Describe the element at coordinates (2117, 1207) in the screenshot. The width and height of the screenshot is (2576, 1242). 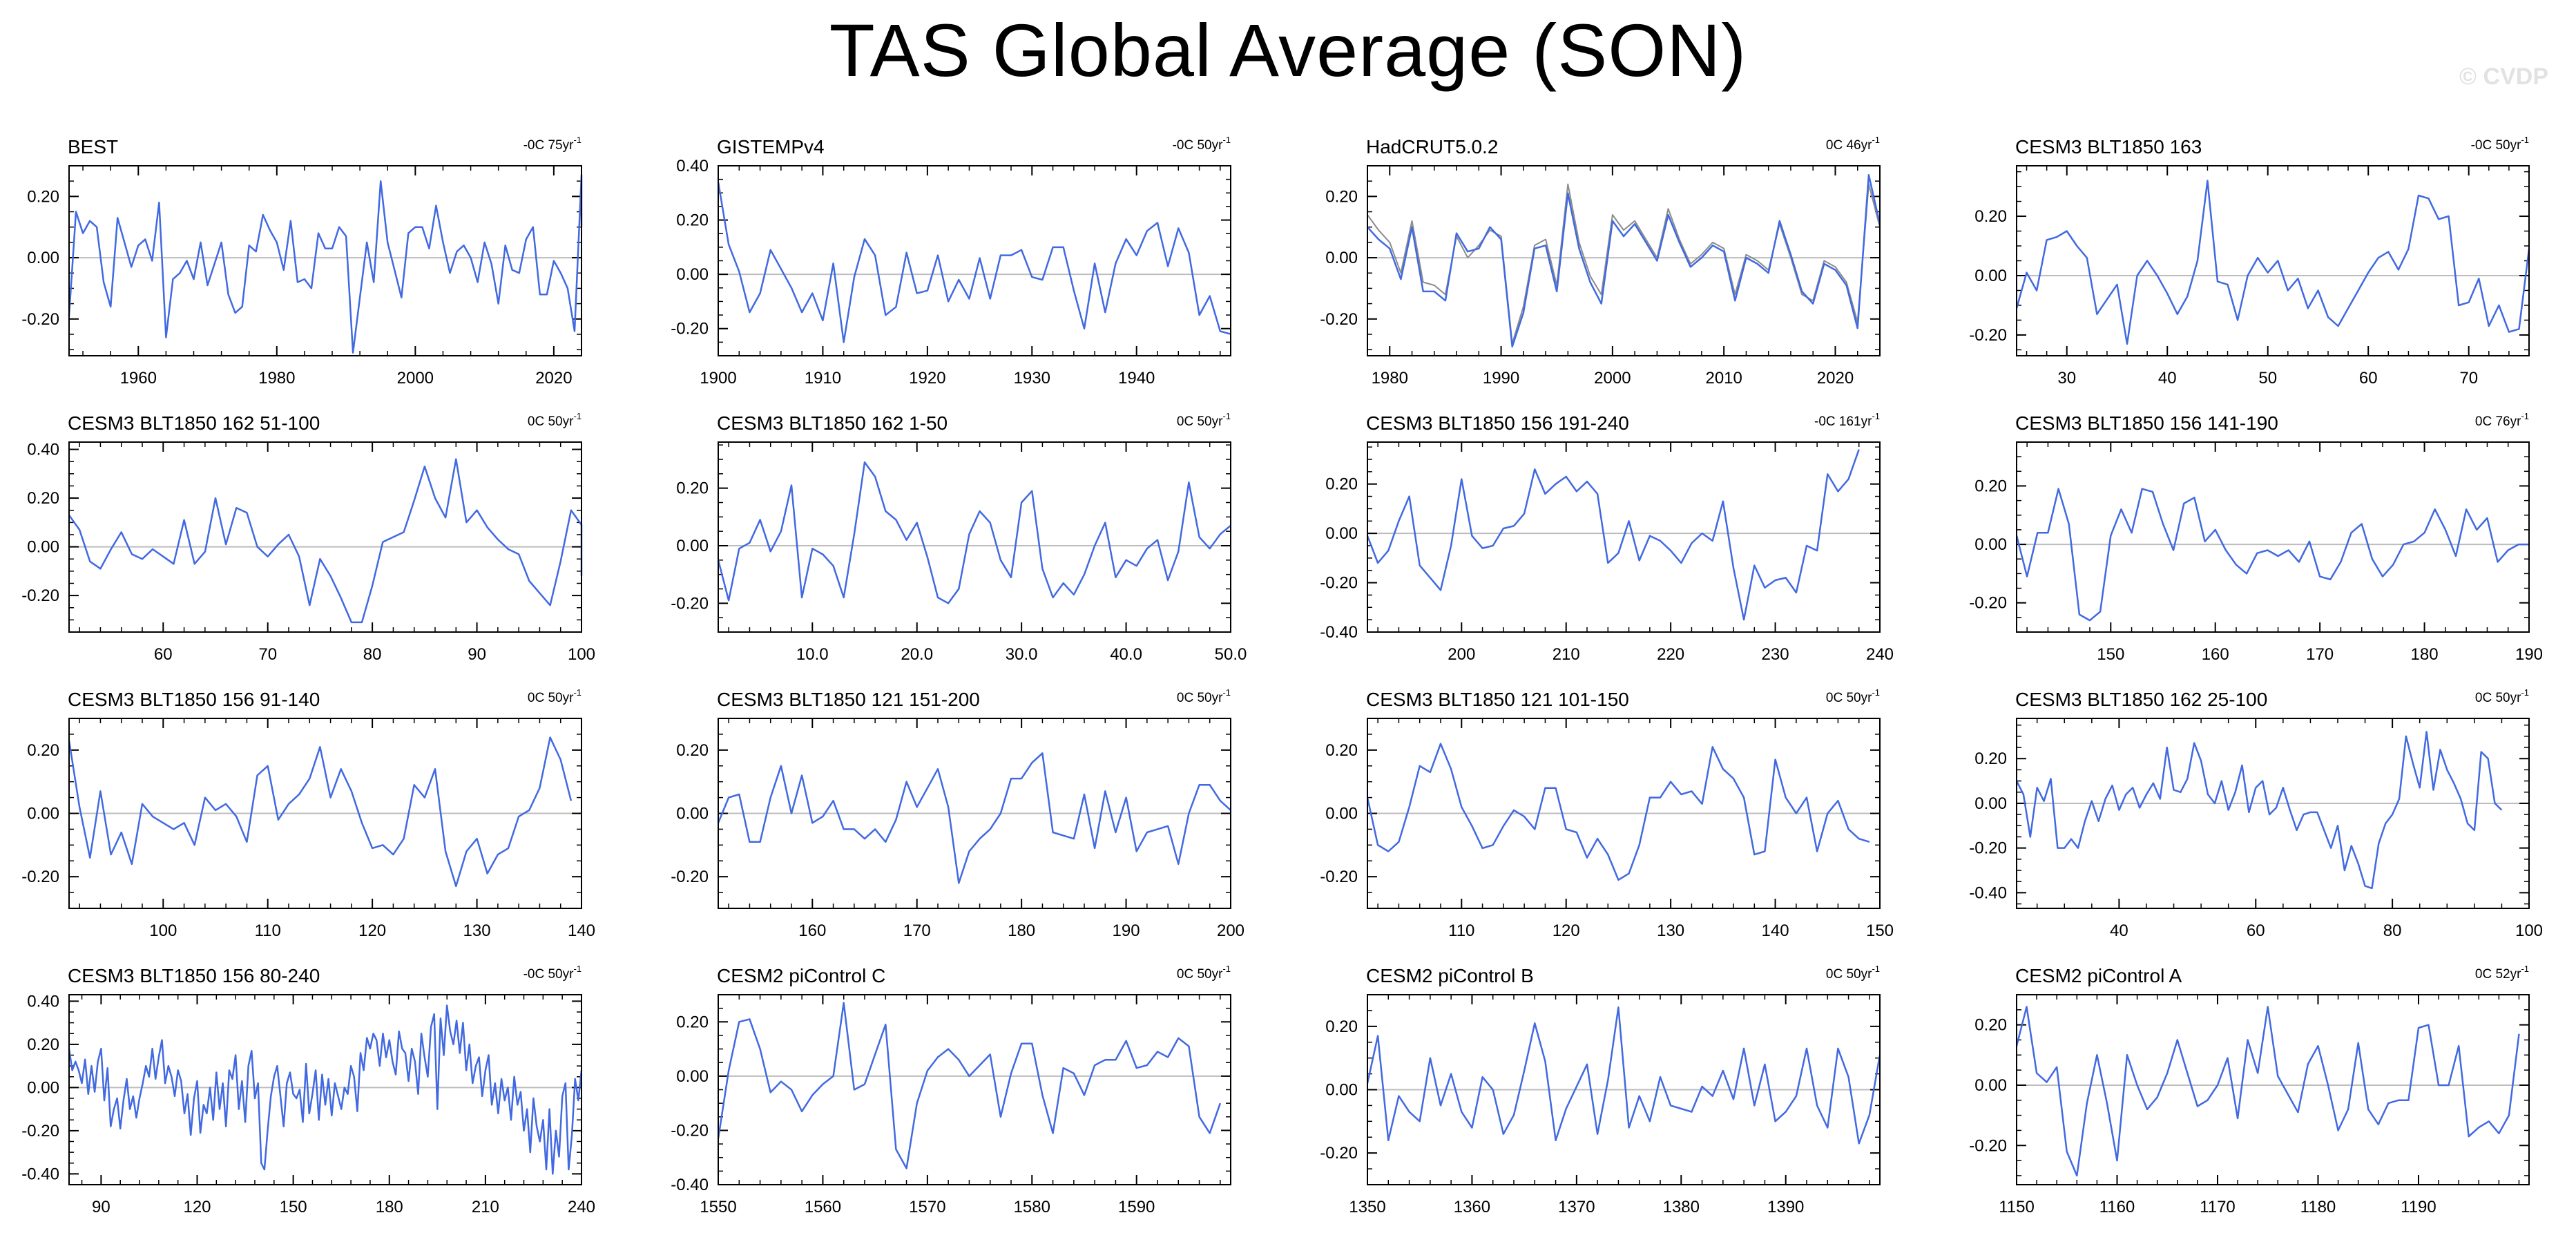
I see `x-tick-label: 1160` at that location.